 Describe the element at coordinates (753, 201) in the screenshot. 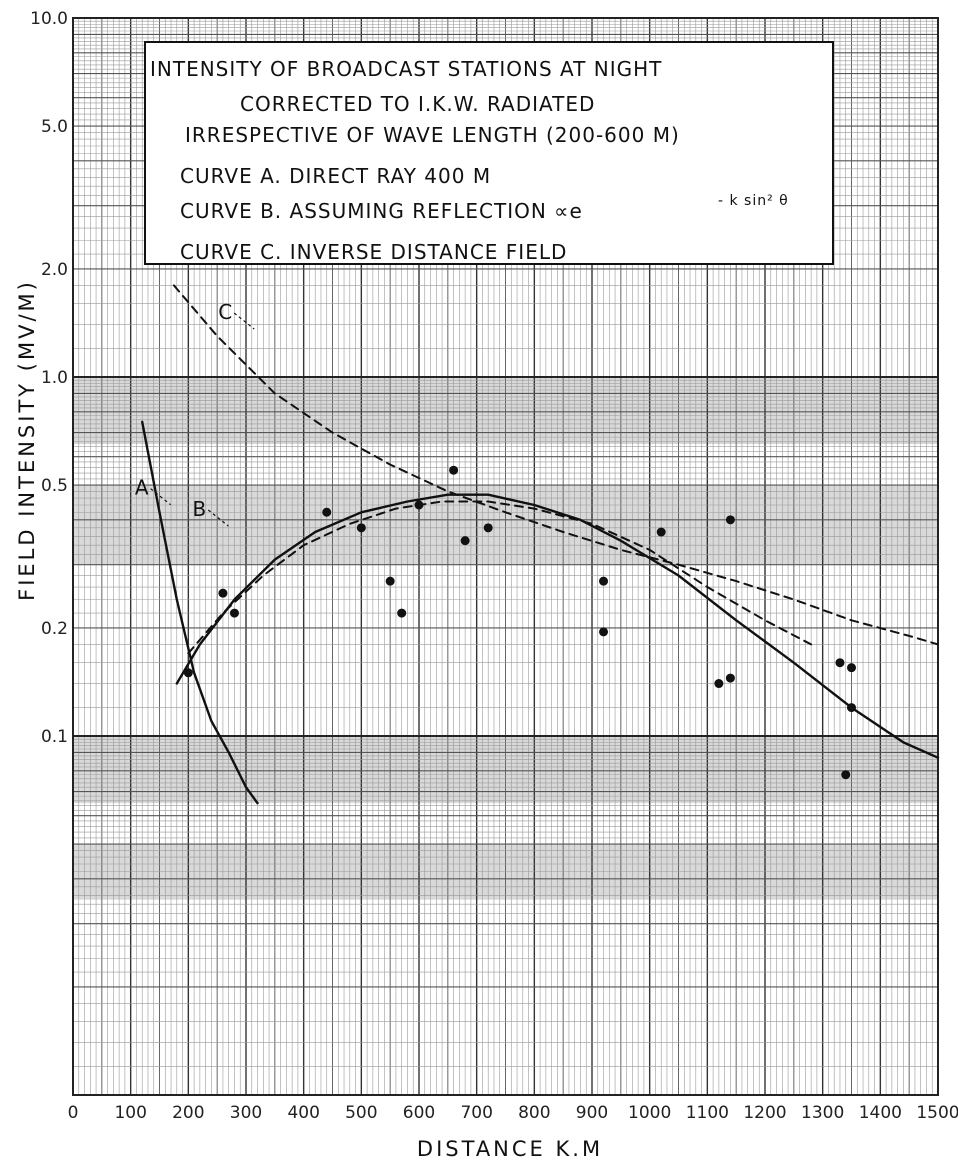

I see `legend-curve-b-formula: - k sin² θ` at that location.